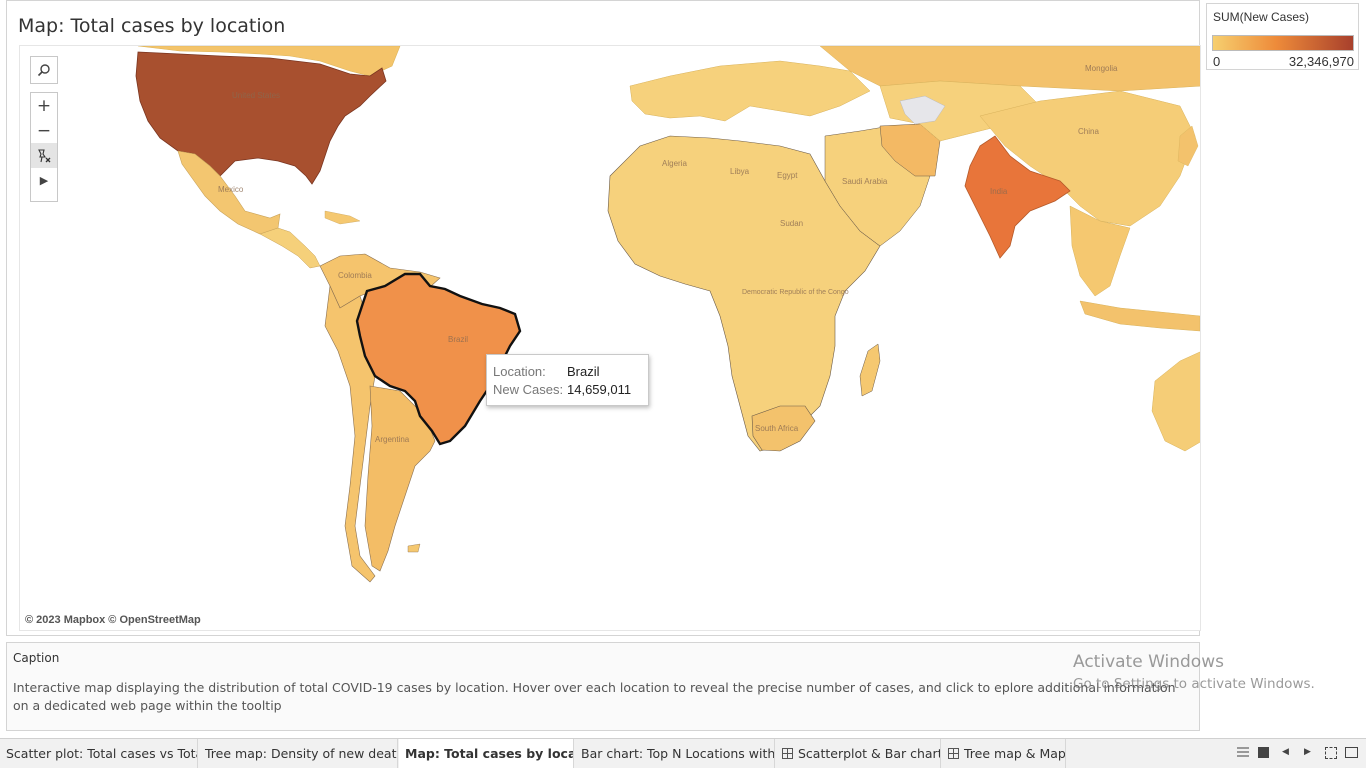 This screenshot has width=1366, height=768. I want to click on magnifier-icon, so click(44, 69).